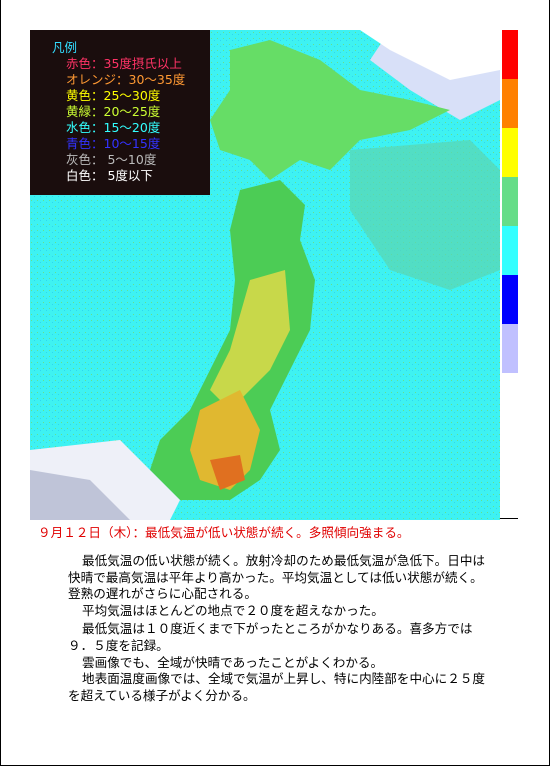 Image resolution: width=550 pixels, height=768 pixels. I want to click on legend-item: 青色：10～15度, so click(113, 143).